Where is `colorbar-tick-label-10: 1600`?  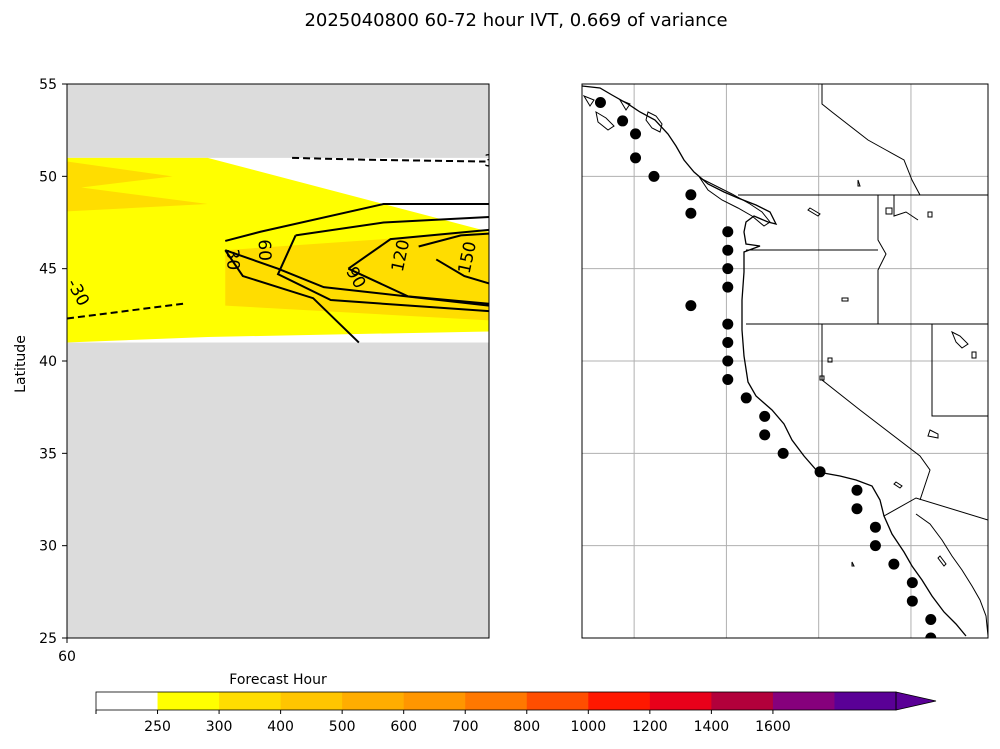 colorbar-tick-label-10: 1600 is located at coordinates (773, 727).